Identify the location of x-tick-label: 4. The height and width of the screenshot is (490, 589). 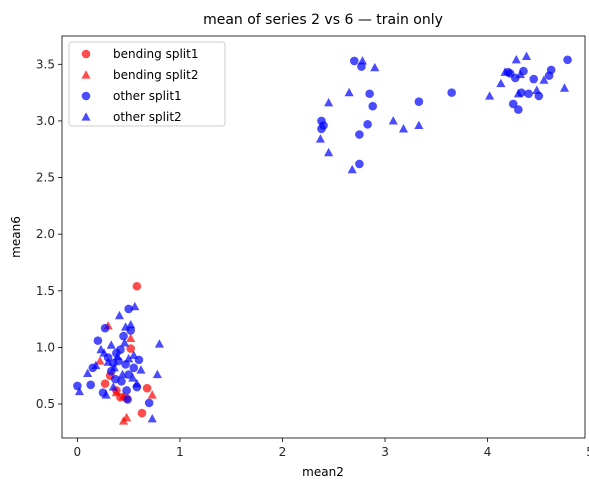
(488, 452).